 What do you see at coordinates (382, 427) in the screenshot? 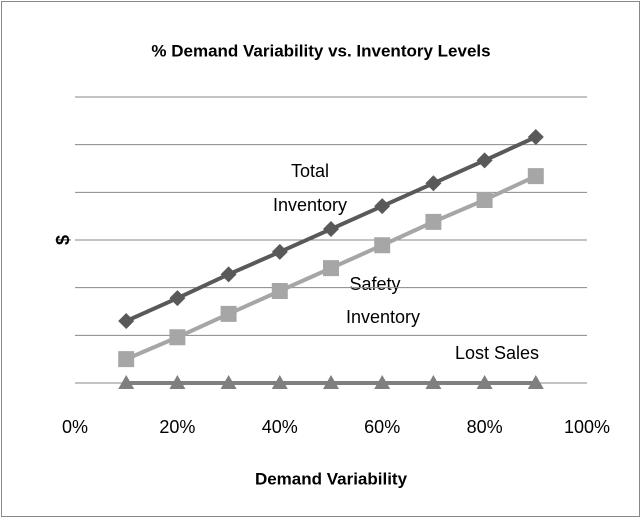
I see `x-tick-label: 60%` at bounding box center [382, 427].